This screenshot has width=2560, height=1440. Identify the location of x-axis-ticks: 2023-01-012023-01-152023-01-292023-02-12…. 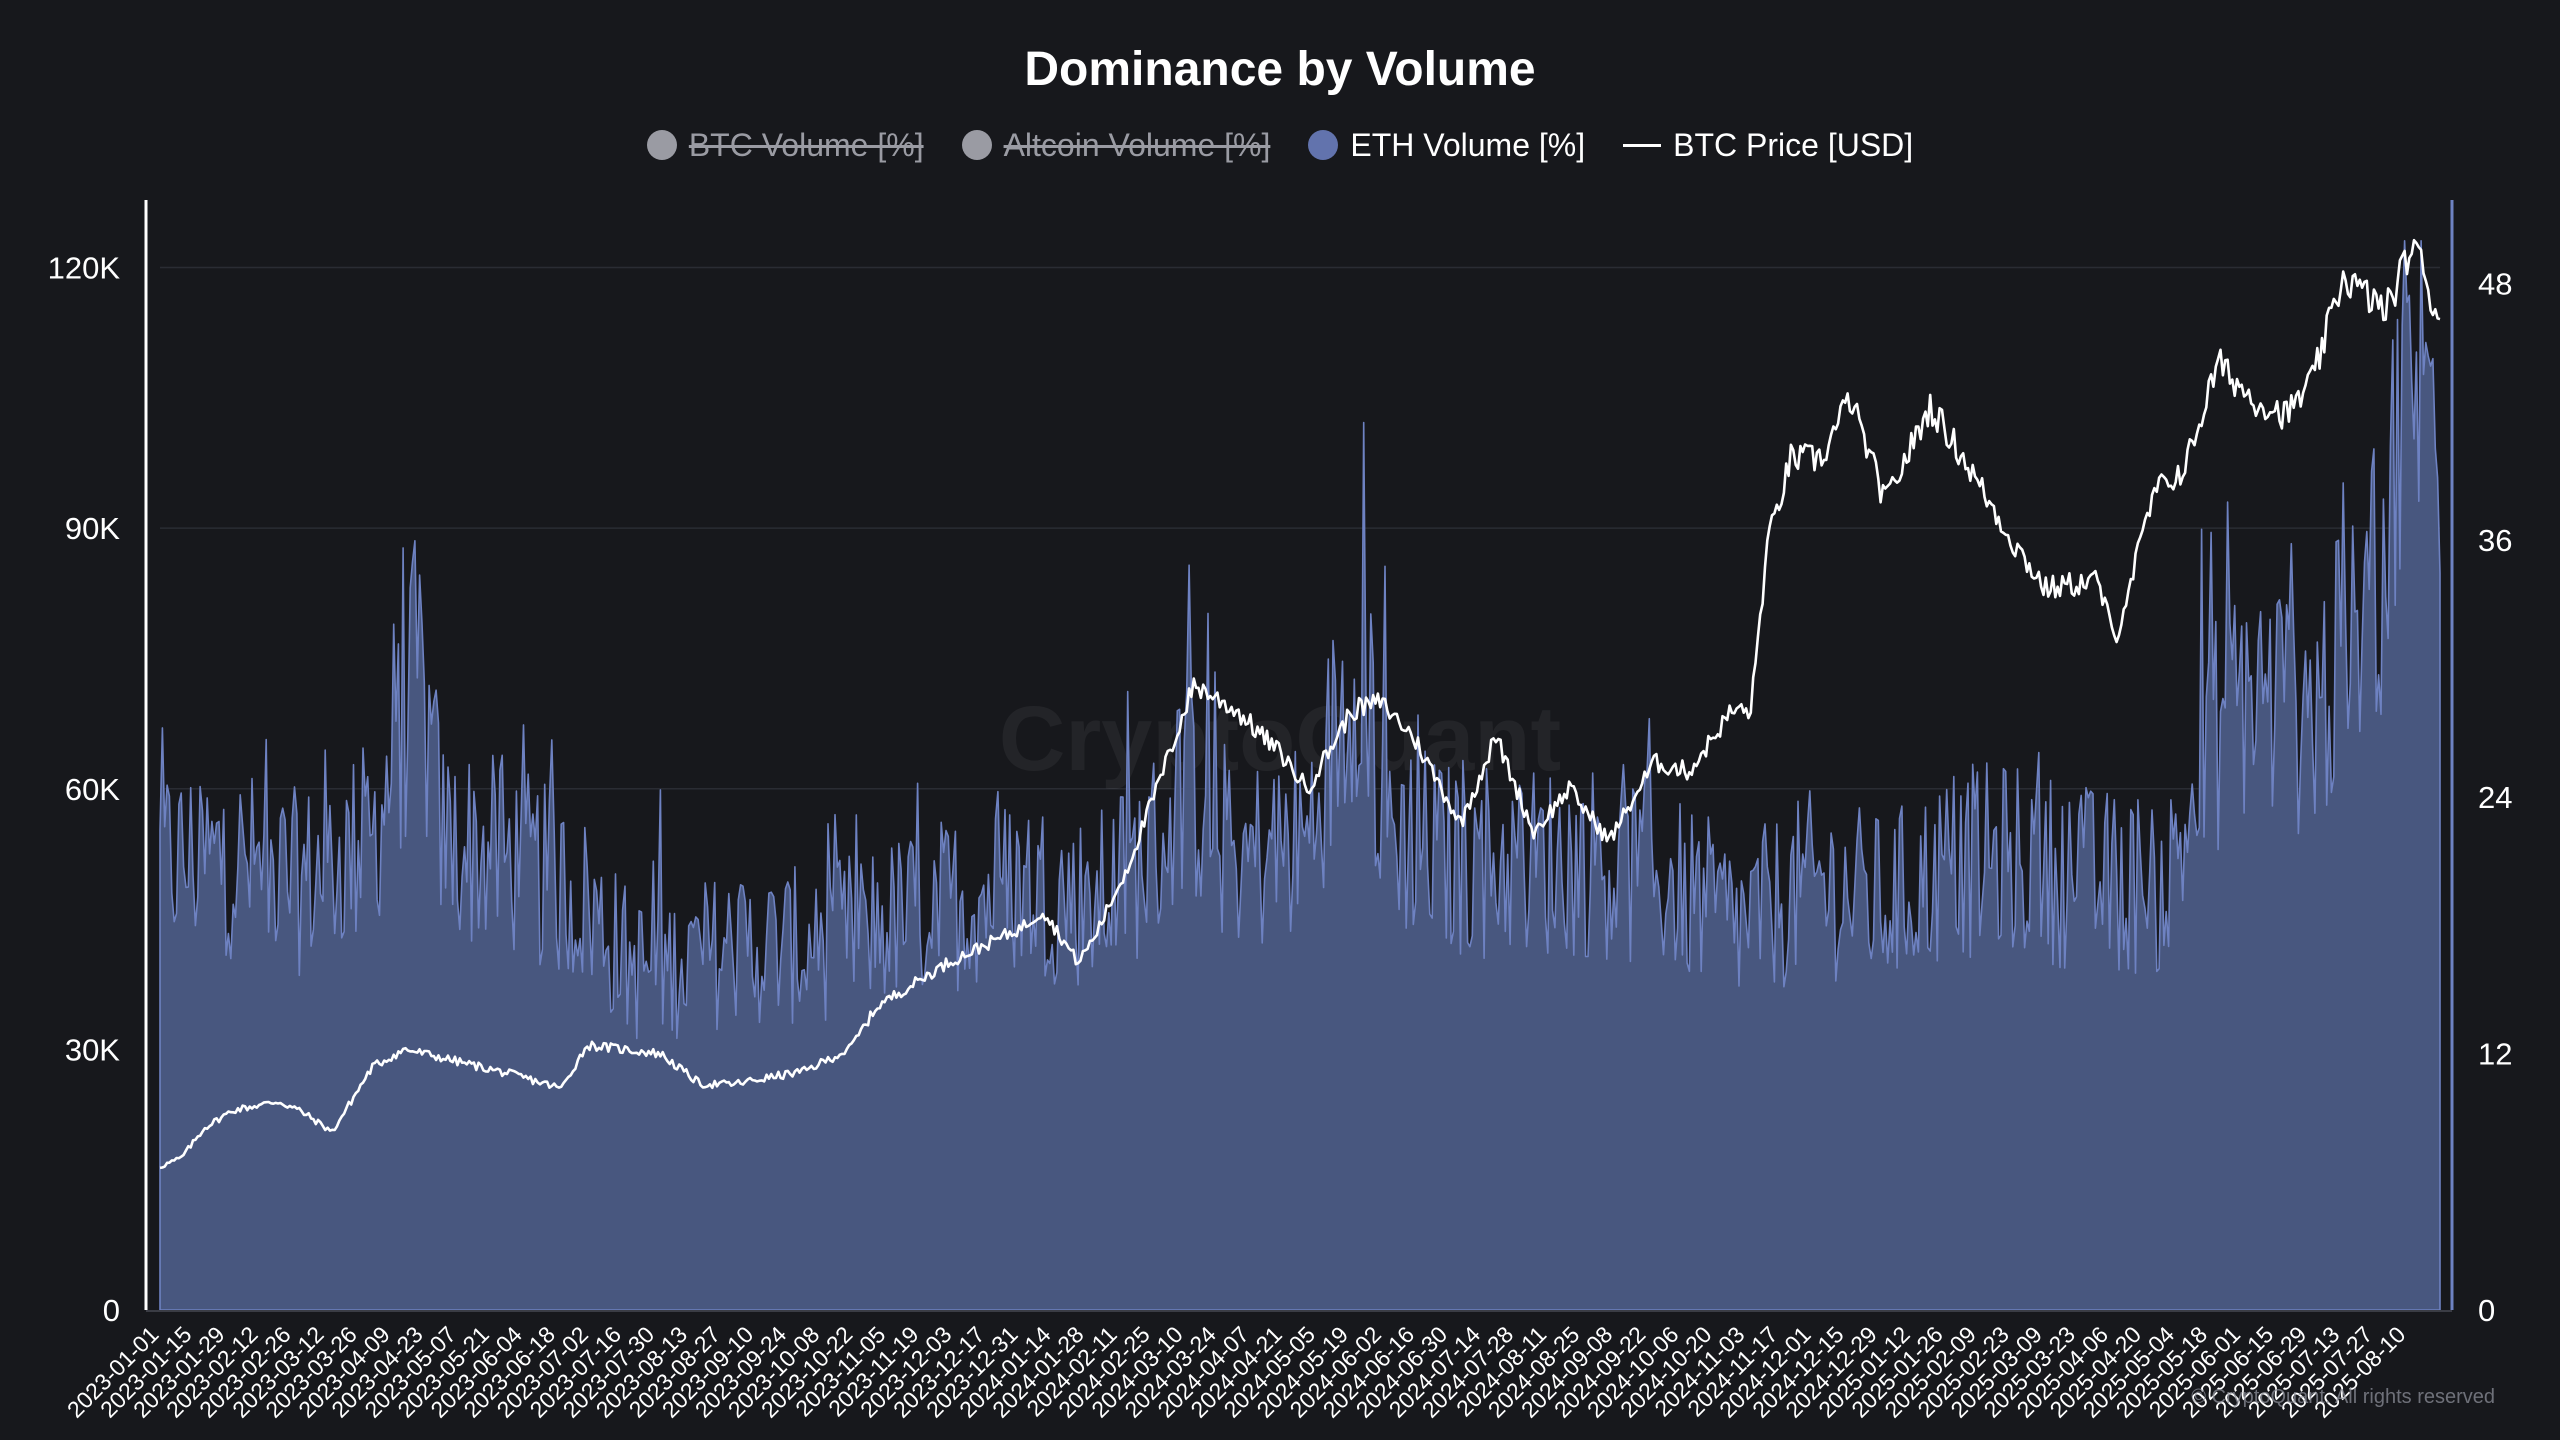
(1236, 1372).